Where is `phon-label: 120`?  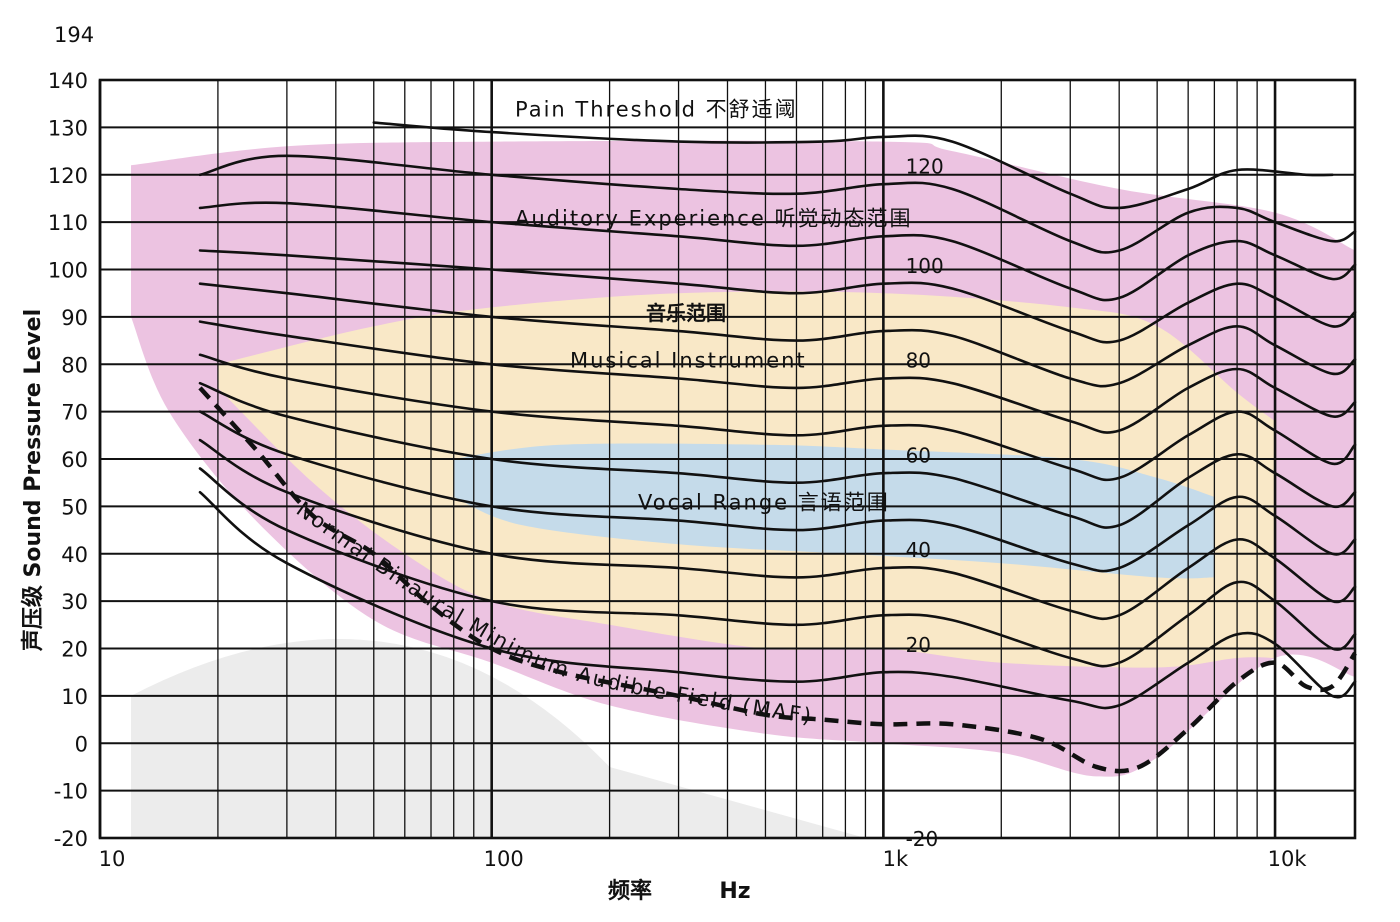
phon-label: 120 is located at coordinates (925, 166).